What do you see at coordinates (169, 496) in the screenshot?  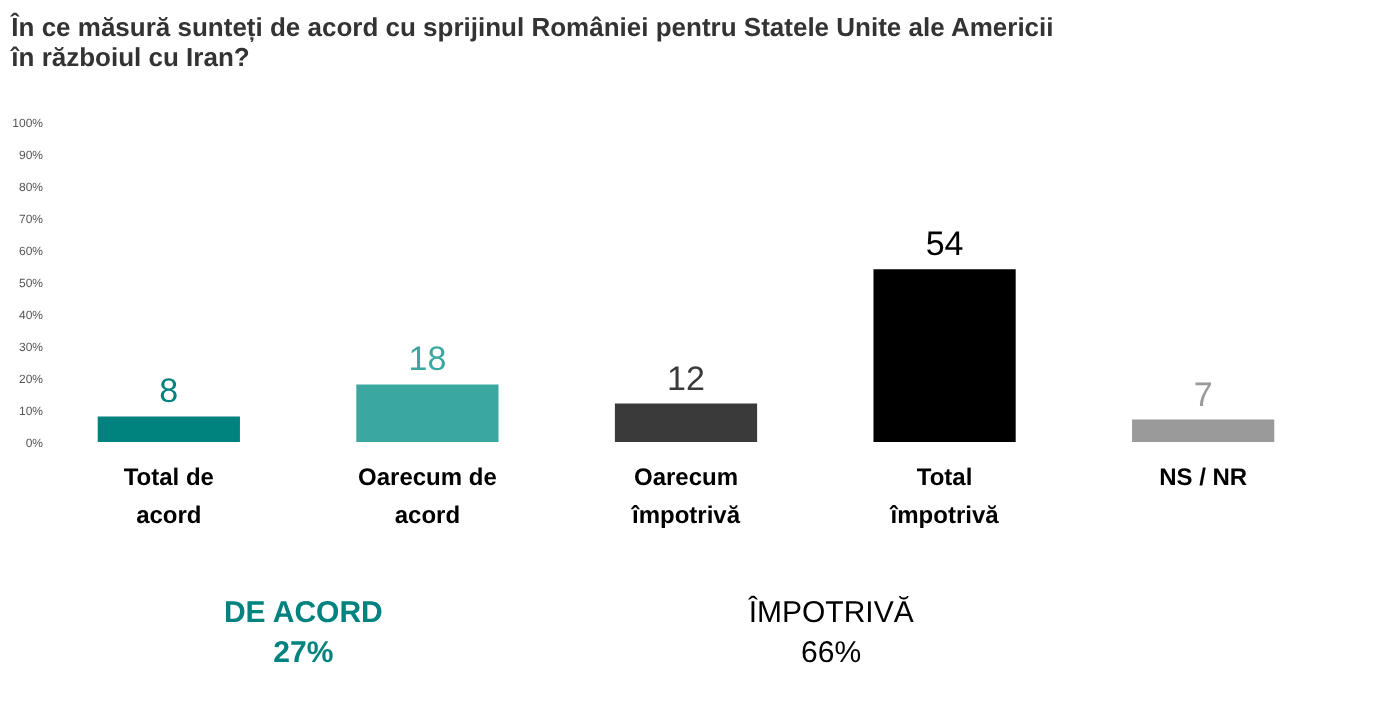 I see `x-tick-label: Total de acord` at bounding box center [169, 496].